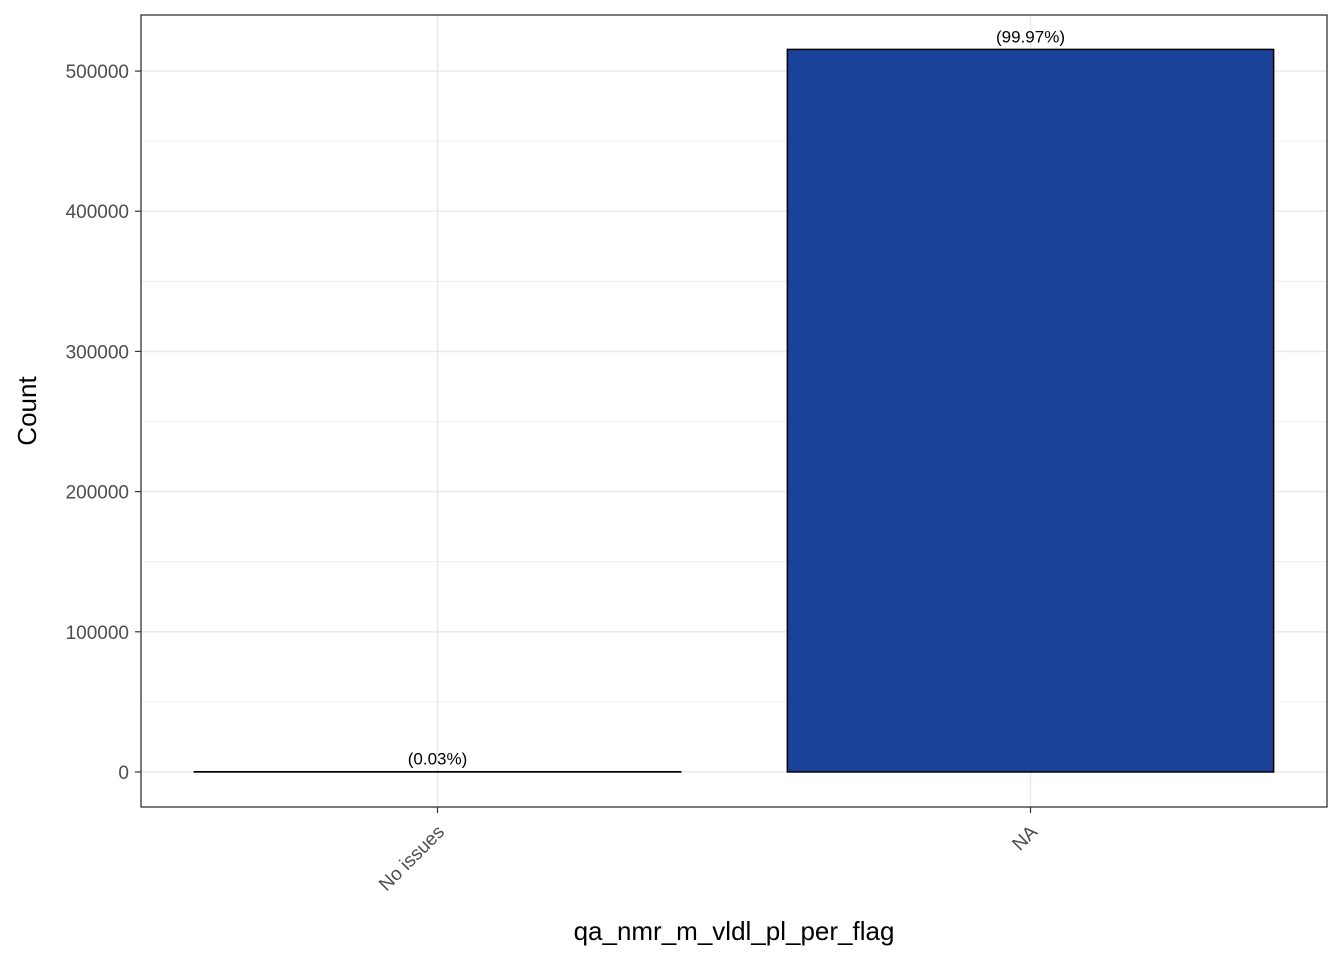  What do you see at coordinates (103, 423) in the screenshot?
I see `y-axis: 0 100000 200000 300000 400000 500000` at bounding box center [103, 423].